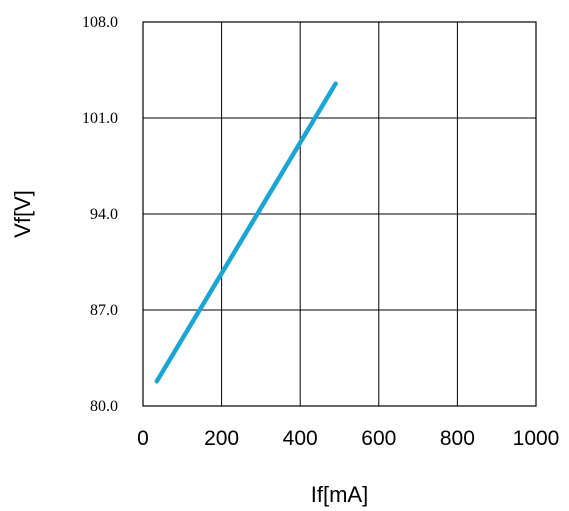  Describe the element at coordinates (536, 438) in the screenshot. I see `x-tick-label-5: 1000` at that location.